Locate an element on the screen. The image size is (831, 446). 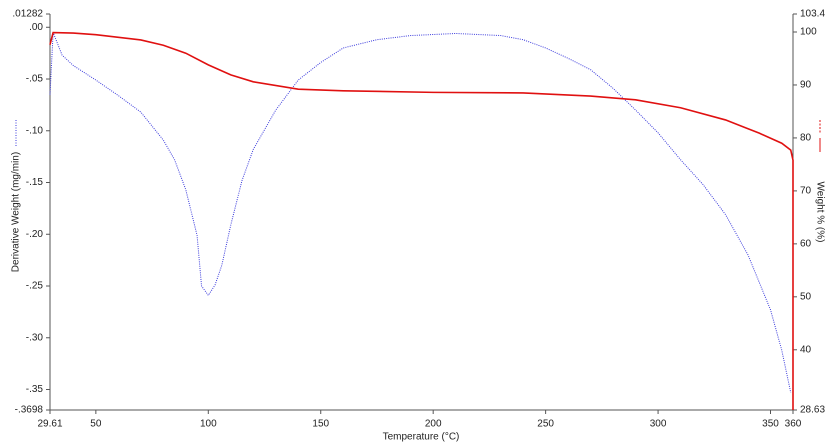
y2-tick-label: 70 is located at coordinates (806, 191).